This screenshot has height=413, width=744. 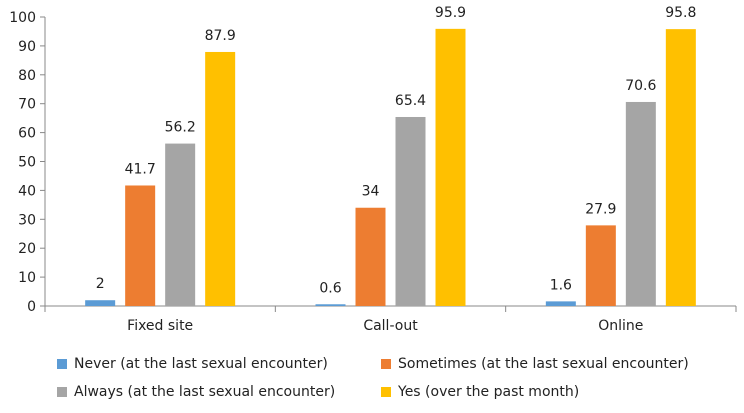 I want to click on y-tick-label: 0, so click(x=31, y=307).